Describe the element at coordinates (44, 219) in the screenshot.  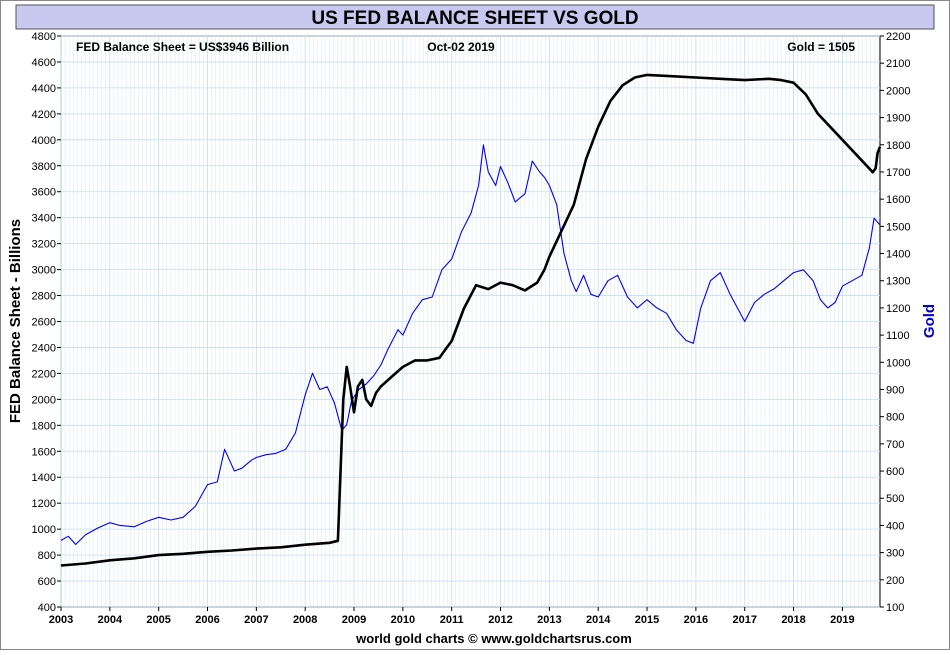
I see `left-tick-label: 3400` at that location.